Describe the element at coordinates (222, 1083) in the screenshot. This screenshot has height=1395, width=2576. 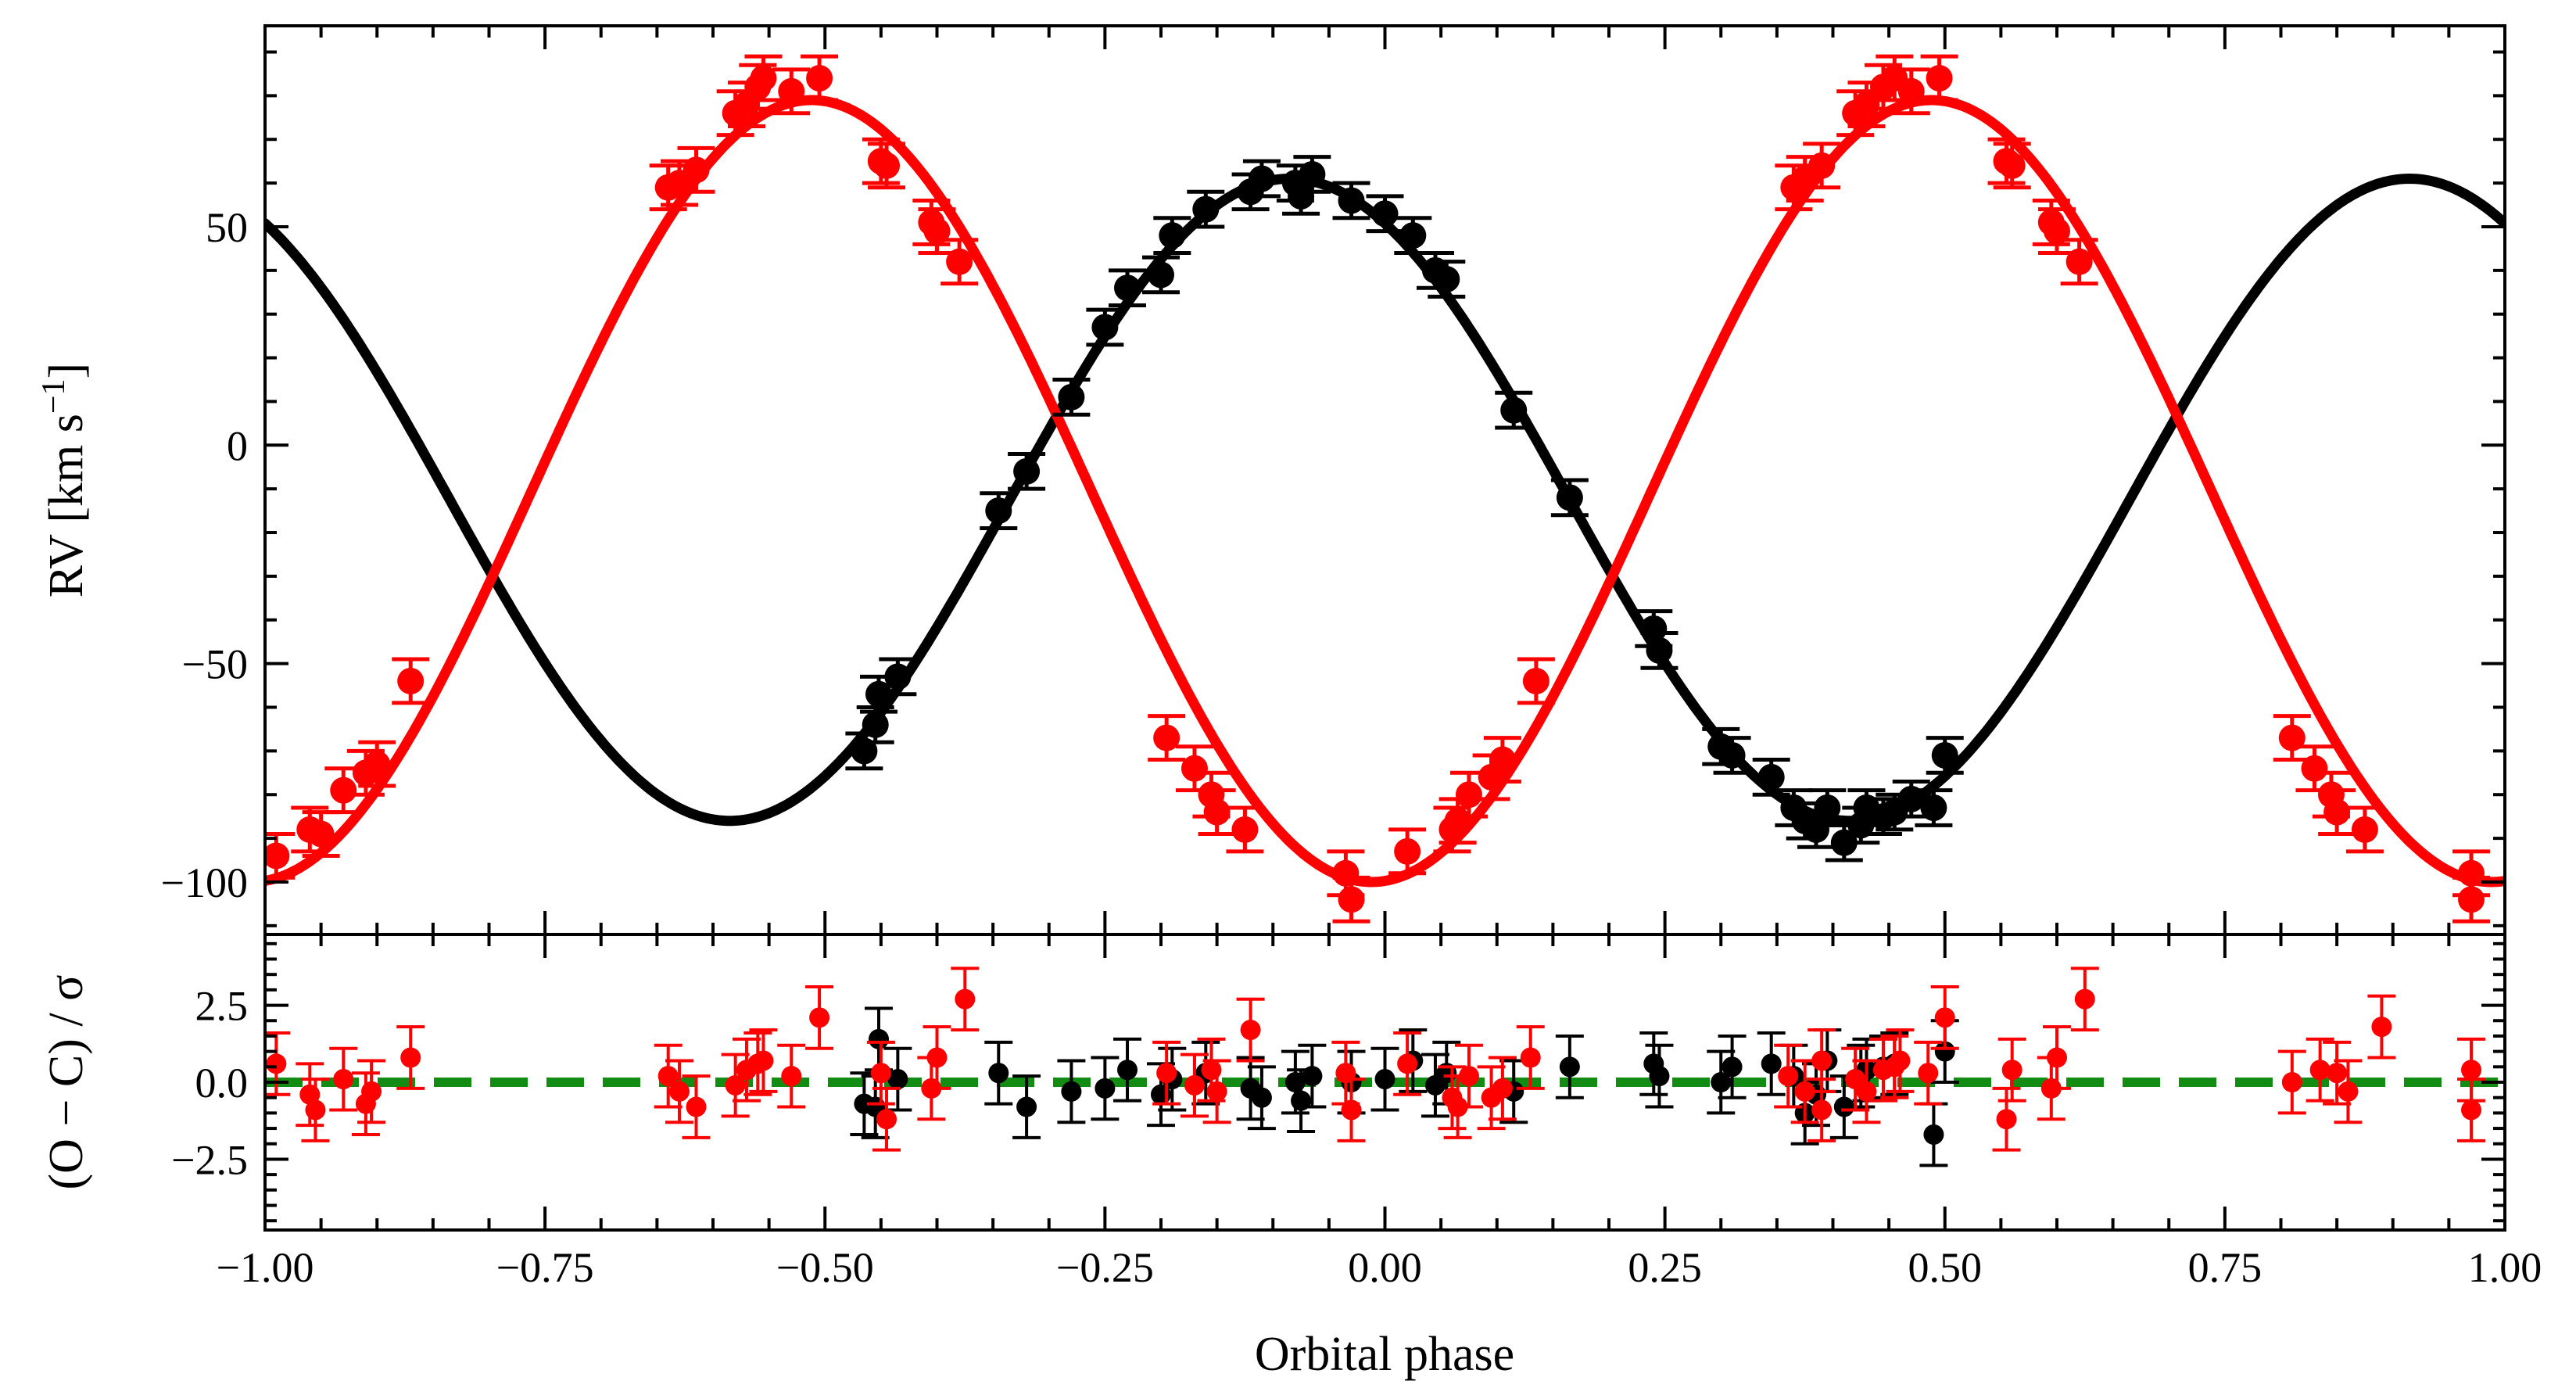
I see `residual-y-tick-label: 0.0` at that location.